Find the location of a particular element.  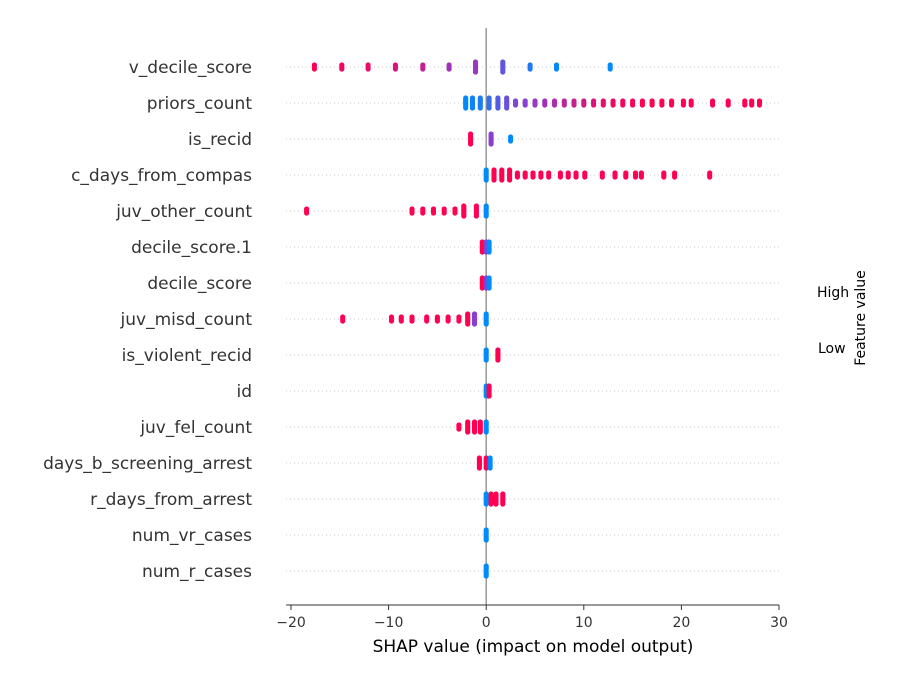

feature-label: juv_misd_count is located at coordinates (186, 320).